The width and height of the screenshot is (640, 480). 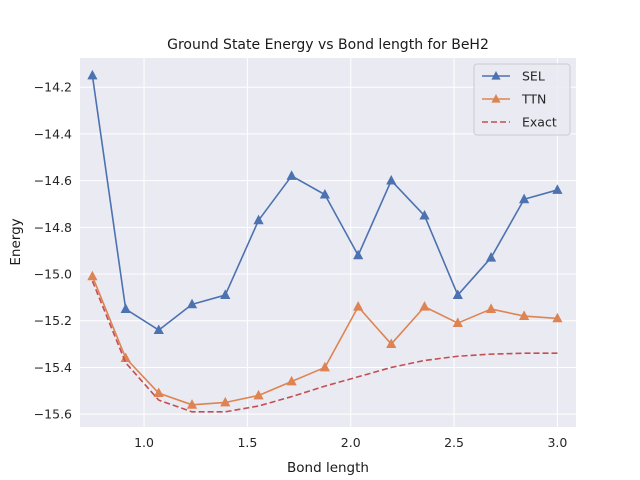 What do you see at coordinates (533, 76) in the screenshot?
I see `legend-label-sel: SEL` at bounding box center [533, 76].